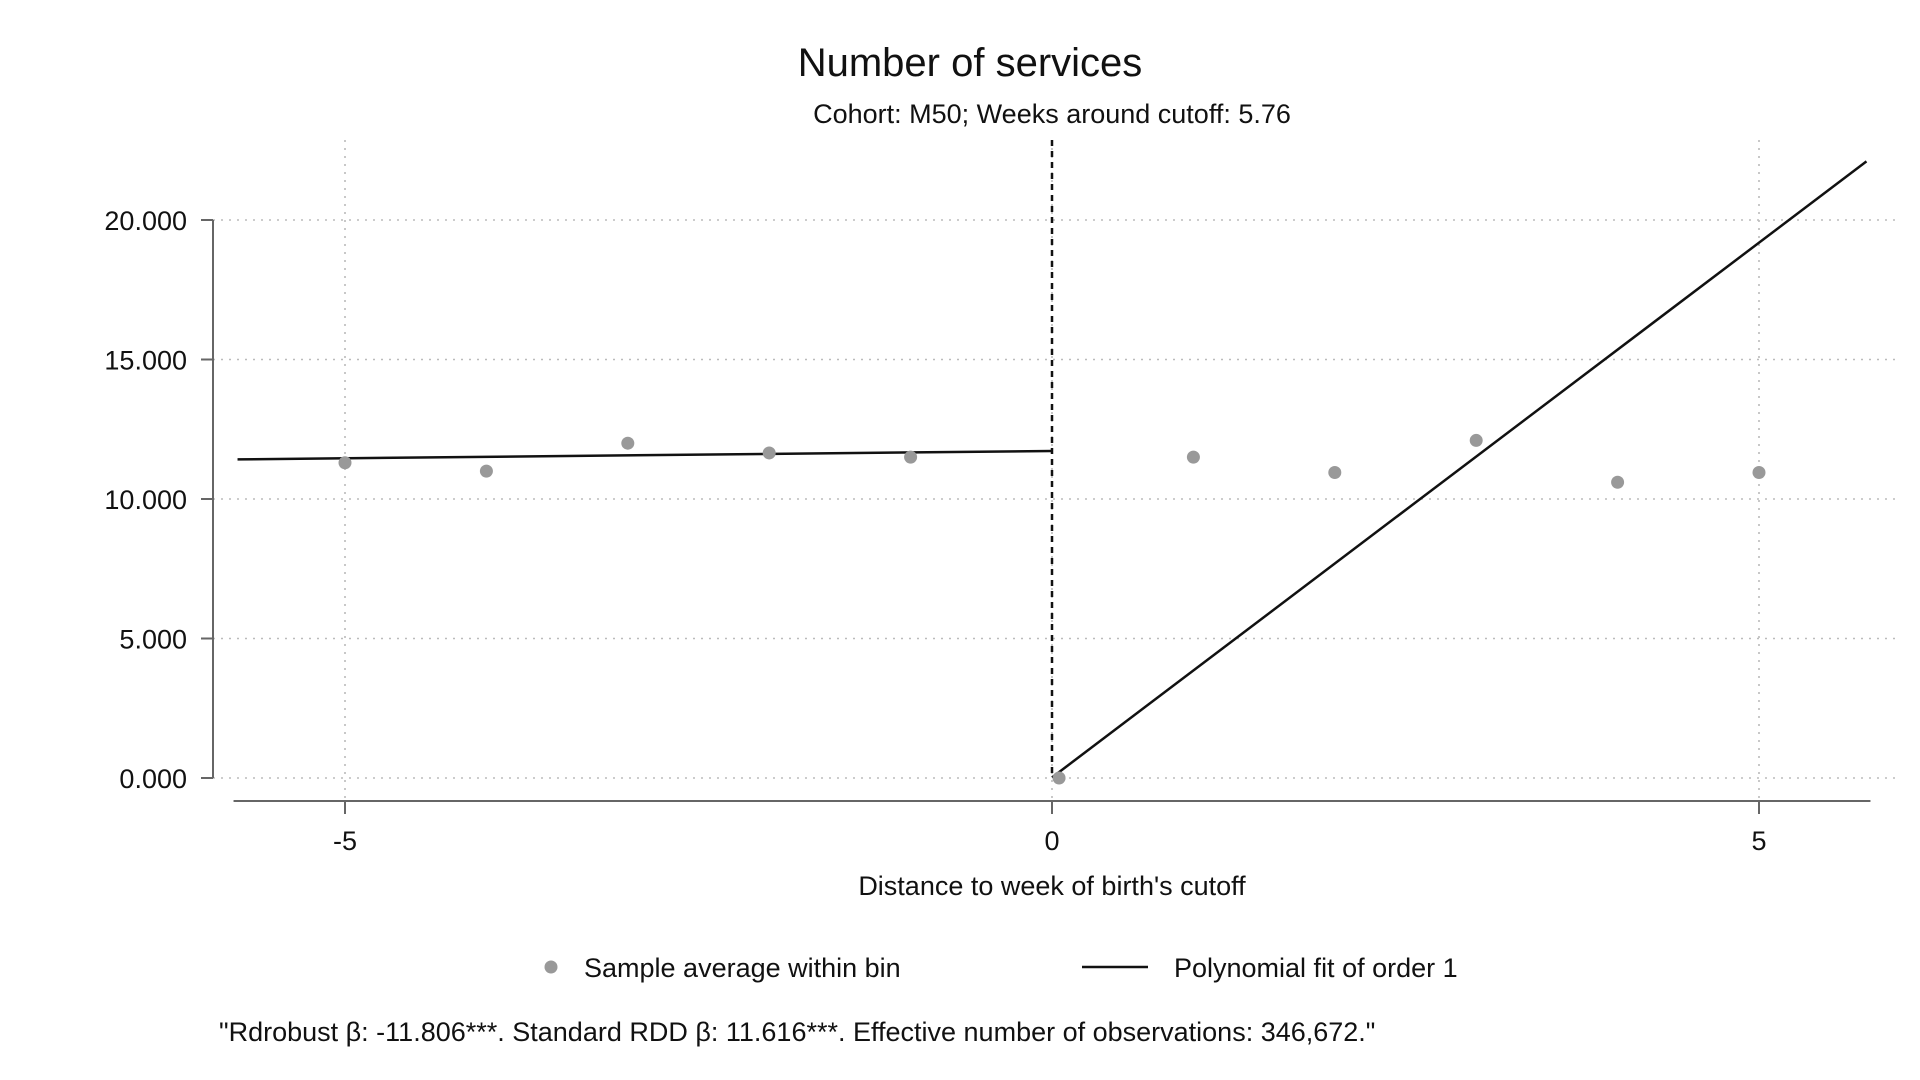 The width and height of the screenshot is (1920, 1080). What do you see at coordinates (1052, 114) in the screenshot?
I see `chart-subtitle: Cohort: M50; Weeks around cutoff: 5.76` at bounding box center [1052, 114].